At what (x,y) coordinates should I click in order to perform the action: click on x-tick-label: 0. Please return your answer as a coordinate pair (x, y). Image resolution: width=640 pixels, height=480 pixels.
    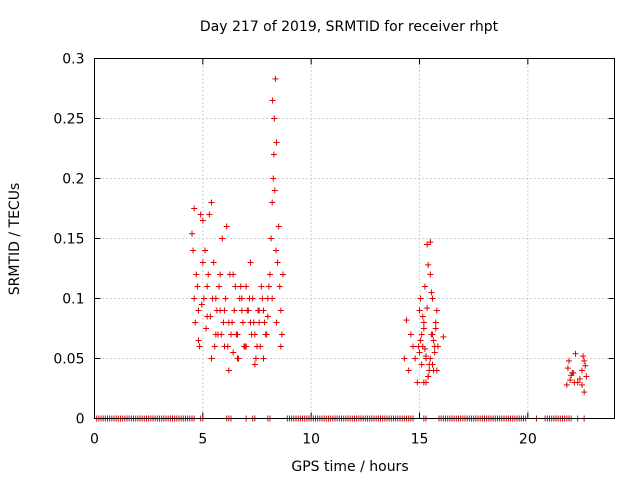
    Looking at the image, I should click on (94, 440).